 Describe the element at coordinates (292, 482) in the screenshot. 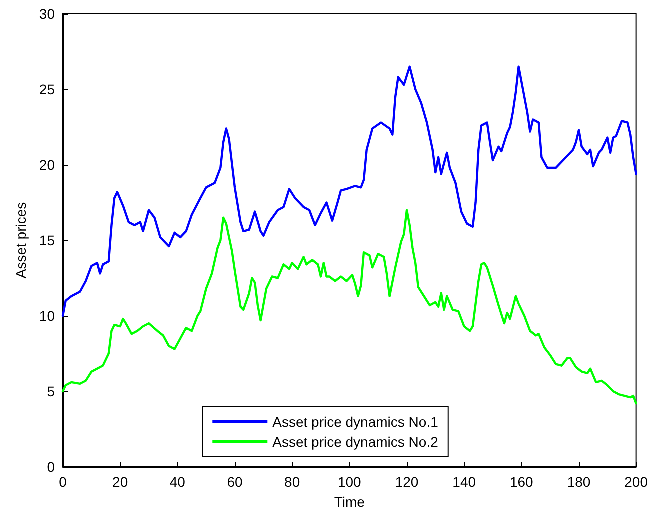

I see `x-tick-label: 80` at that location.